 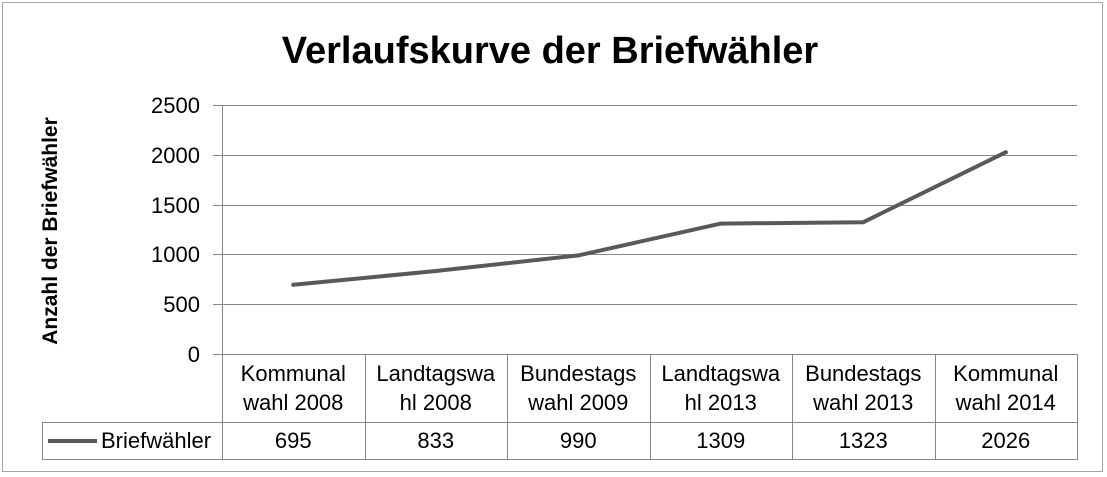 I want to click on y-tick-label: 500, so click(x=181, y=304).